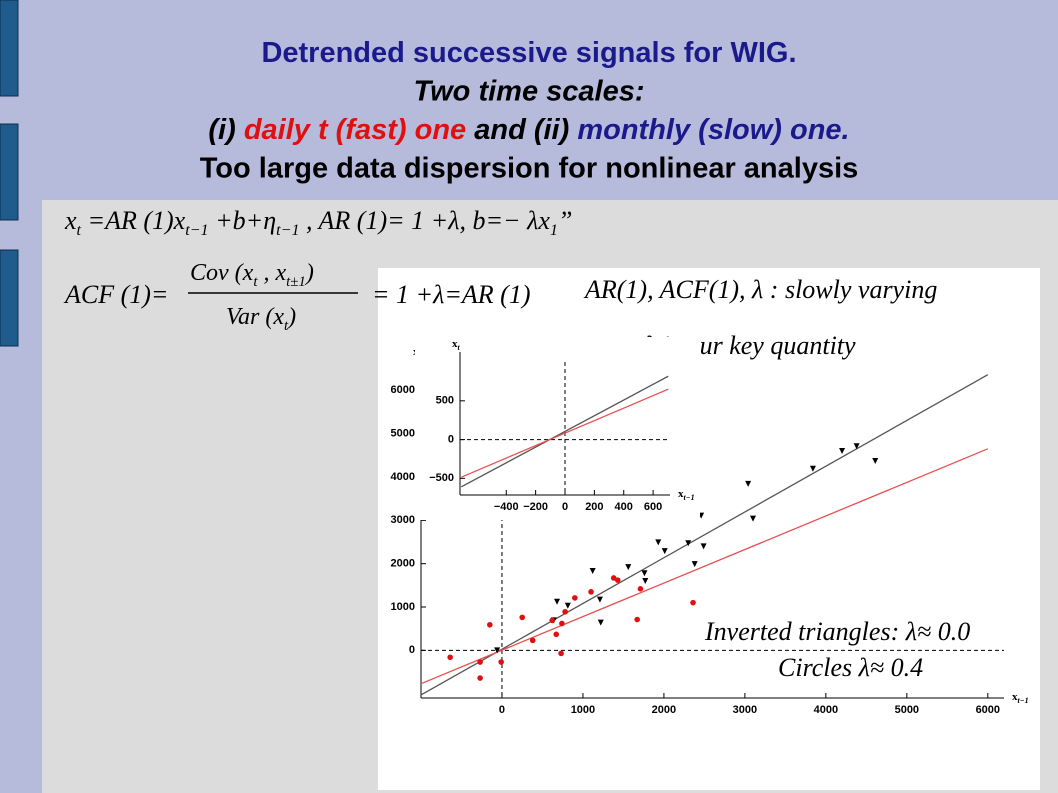 The height and width of the screenshot is (793, 1058). What do you see at coordinates (441, 478) in the screenshot?
I see `y-tick-label: −500` at bounding box center [441, 478].